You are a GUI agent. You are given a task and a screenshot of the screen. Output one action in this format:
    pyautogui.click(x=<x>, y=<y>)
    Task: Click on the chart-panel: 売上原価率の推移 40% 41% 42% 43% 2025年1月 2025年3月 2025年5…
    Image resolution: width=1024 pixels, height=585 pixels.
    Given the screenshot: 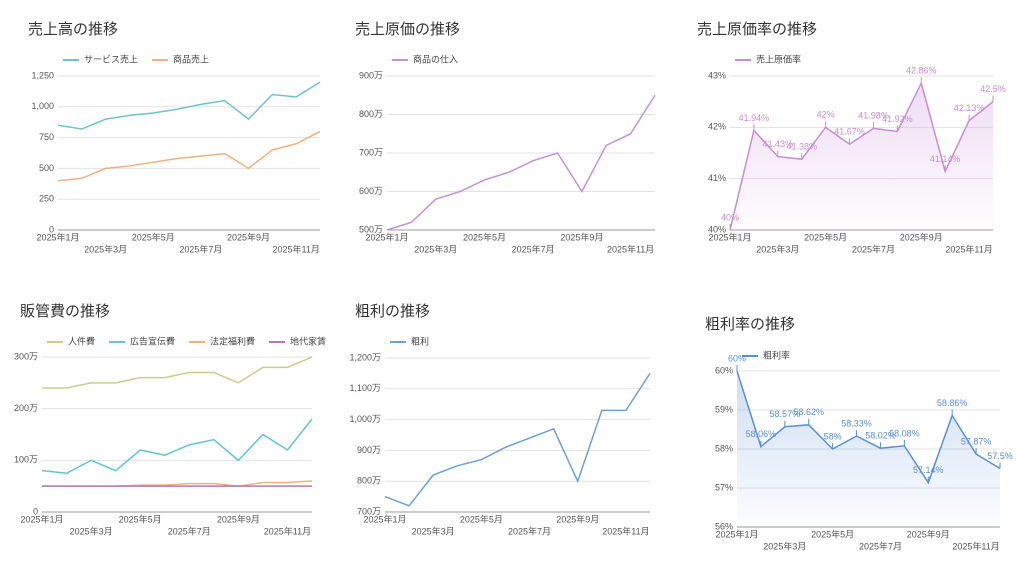 What is the action you would take?
    pyautogui.click(x=851, y=137)
    